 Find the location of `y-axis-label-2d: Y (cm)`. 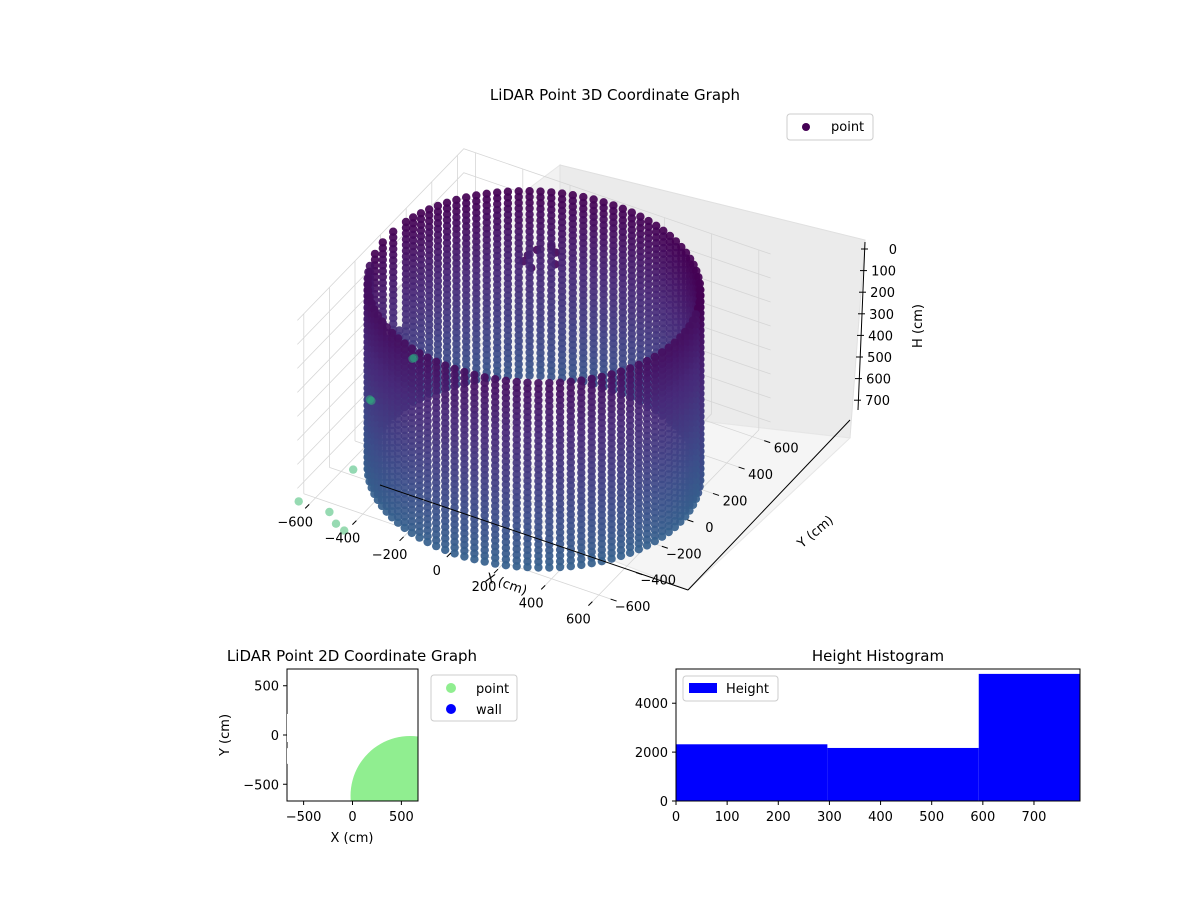

y-axis-label-2d: Y (cm) is located at coordinates (225, 735).